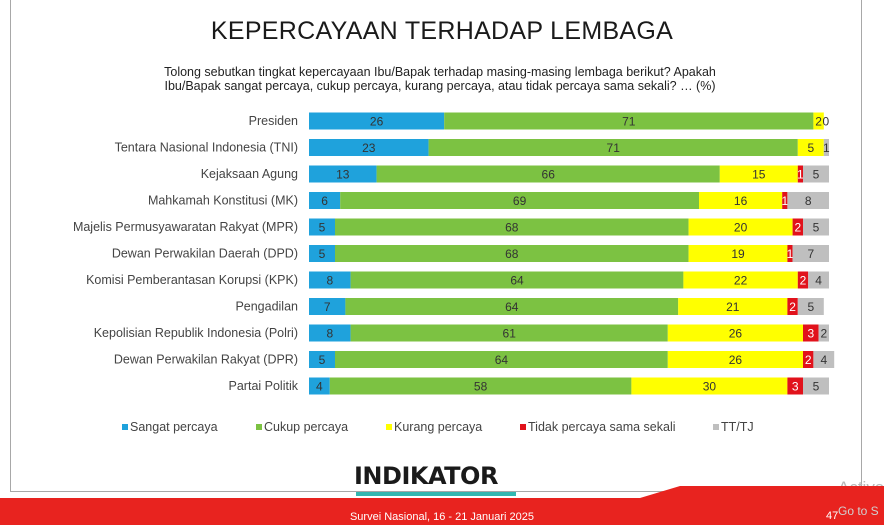 This screenshot has height=525, width=884. Describe the element at coordinates (249, 174) in the screenshot. I see `category-label: Kejaksaan Agung` at that location.